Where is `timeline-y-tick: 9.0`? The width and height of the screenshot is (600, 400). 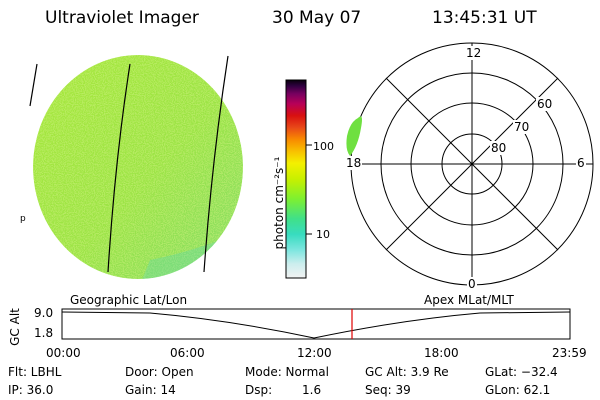 timeline-y-tick: 9.0 is located at coordinates (44, 313).